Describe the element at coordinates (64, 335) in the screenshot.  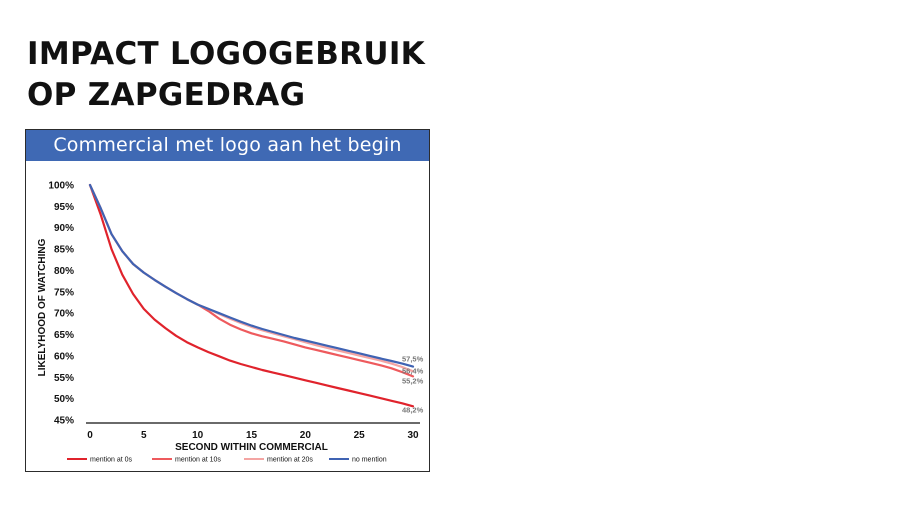
I see `y-tick-label: 65%` at that location.